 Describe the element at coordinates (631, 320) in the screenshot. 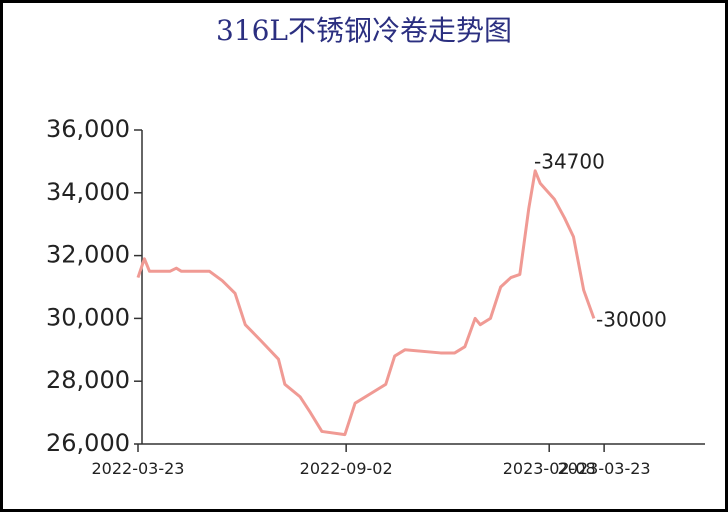

I see `annotation: -30000` at that location.